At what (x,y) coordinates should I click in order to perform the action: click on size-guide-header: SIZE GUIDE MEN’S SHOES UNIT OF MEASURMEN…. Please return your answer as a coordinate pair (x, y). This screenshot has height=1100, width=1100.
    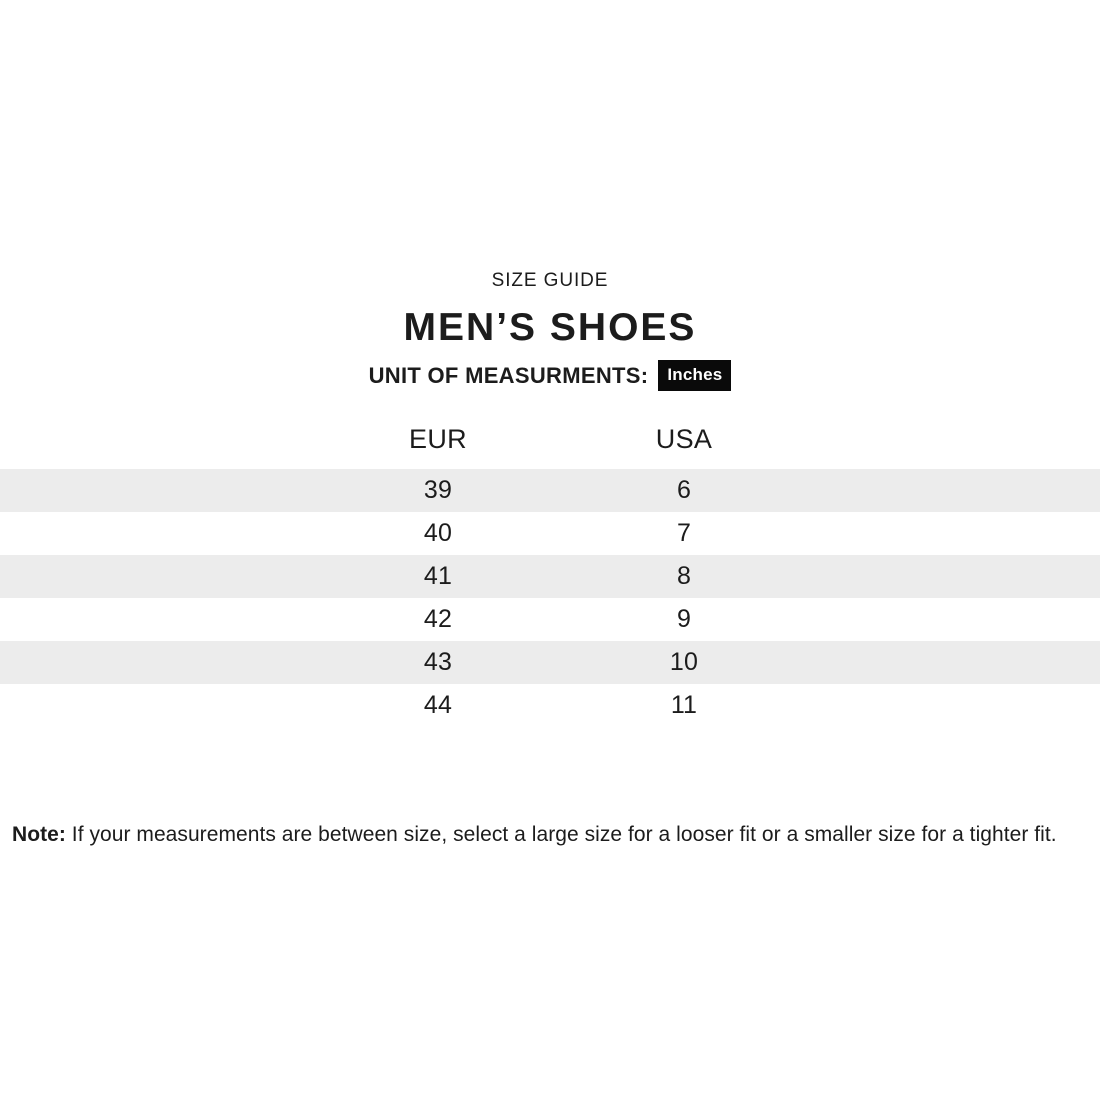
    Looking at the image, I should click on (550, 330).